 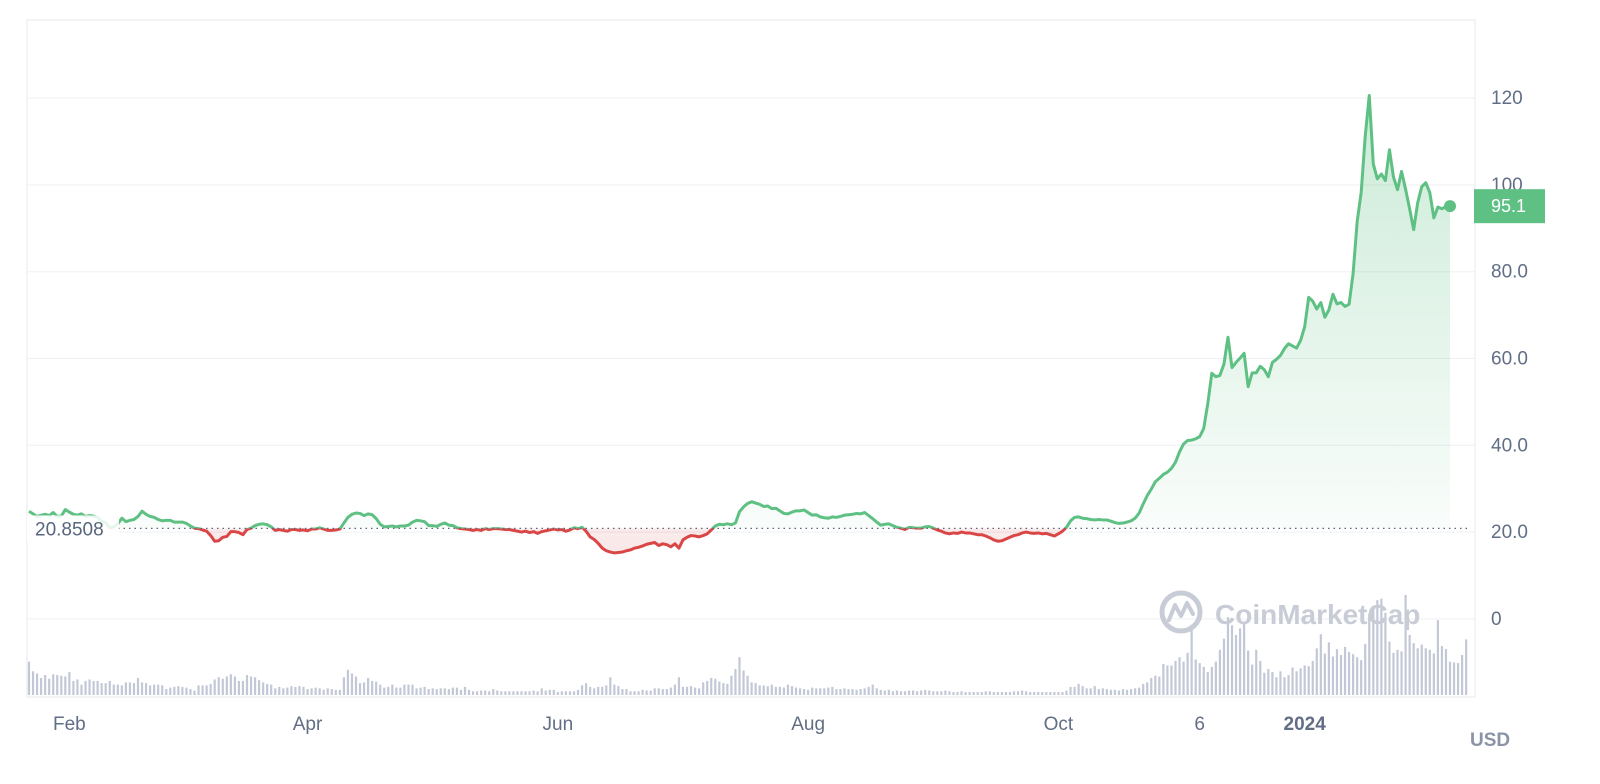 What do you see at coordinates (1059, 724) in the screenshot?
I see `x-tick-label: Oct` at bounding box center [1059, 724].